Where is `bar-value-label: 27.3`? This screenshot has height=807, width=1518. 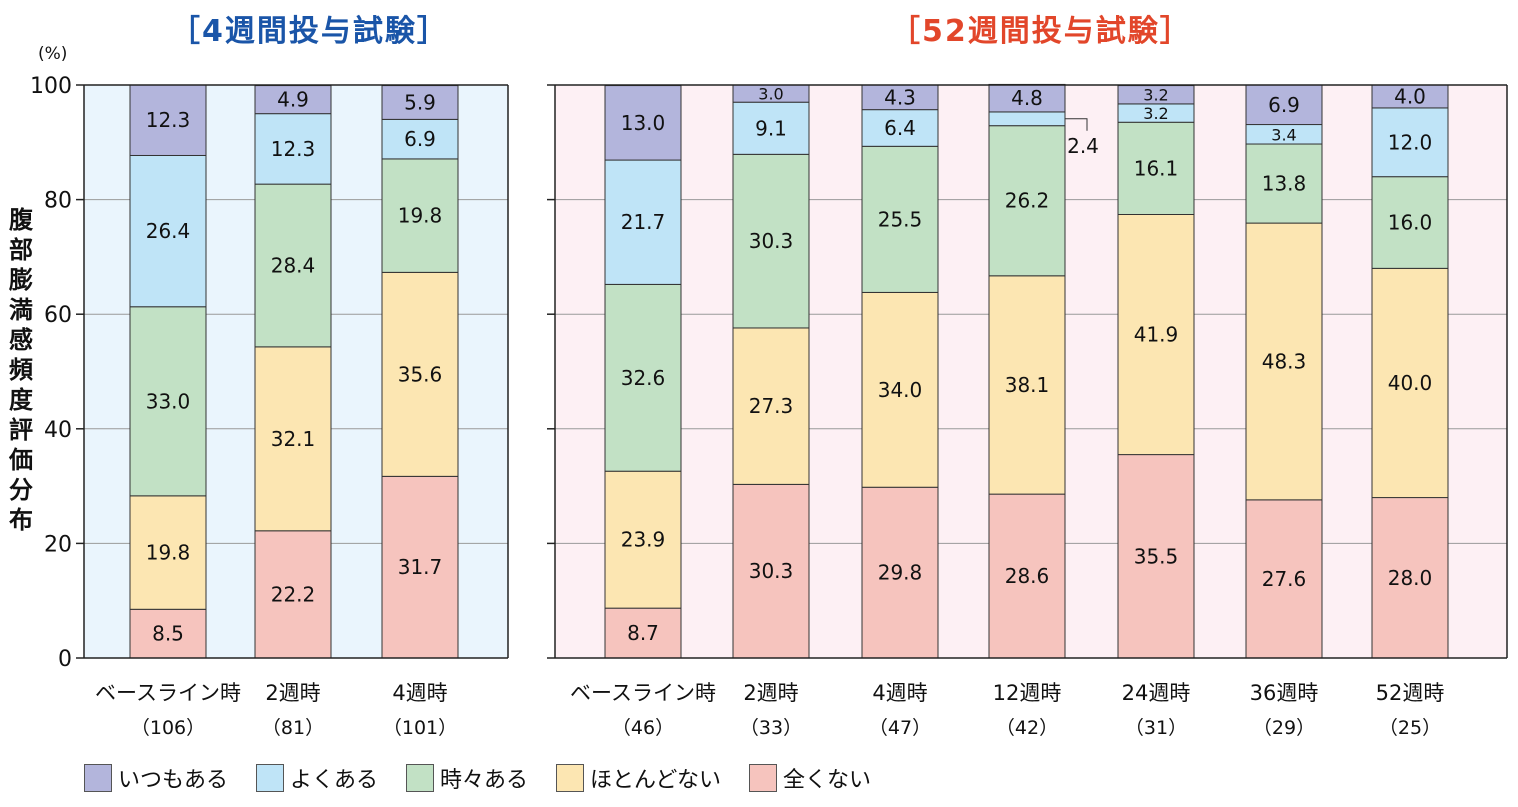 bar-value-label: 27.3 is located at coordinates (771, 406).